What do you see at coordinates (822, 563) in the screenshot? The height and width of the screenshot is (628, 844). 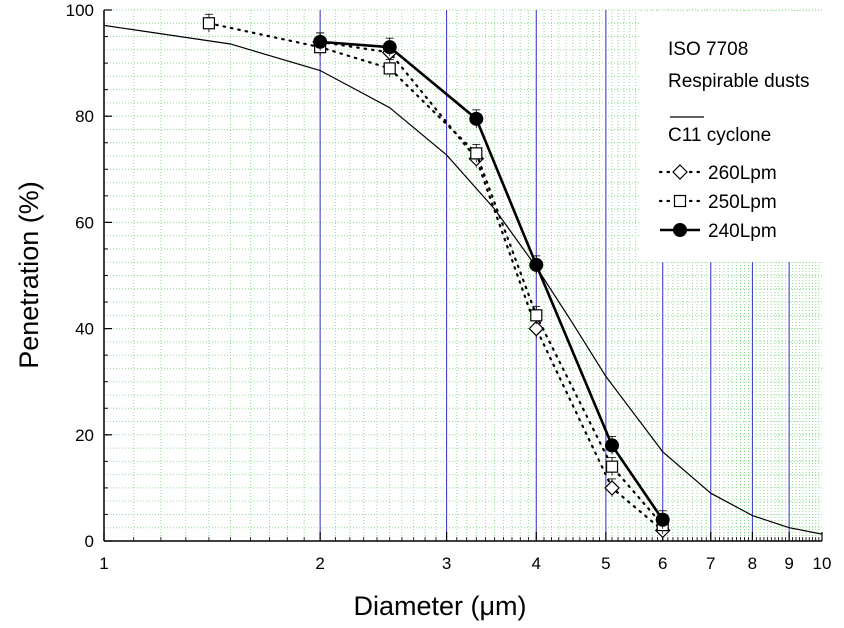 I see `x-tick-label: 10` at bounding box center [822, 563].